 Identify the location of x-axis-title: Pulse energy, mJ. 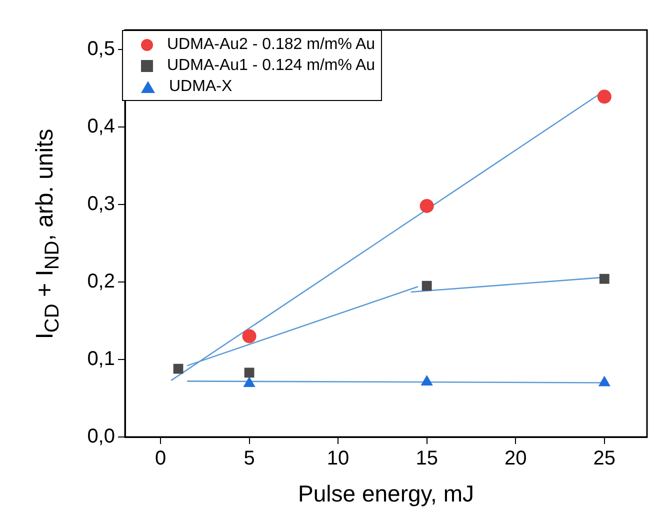
(386, 493).